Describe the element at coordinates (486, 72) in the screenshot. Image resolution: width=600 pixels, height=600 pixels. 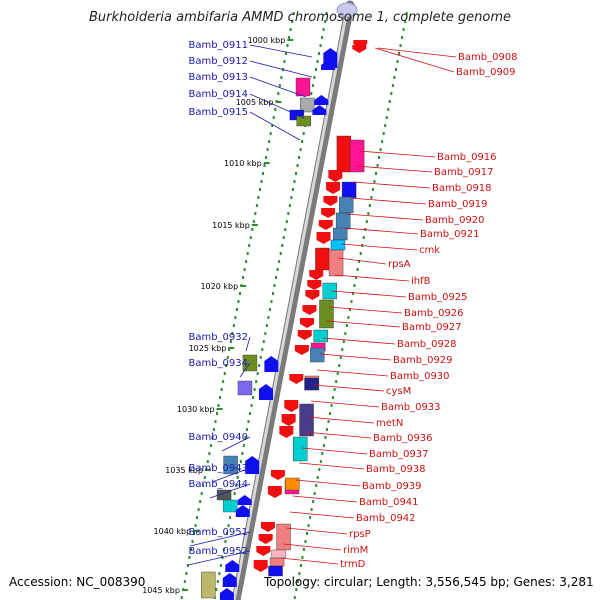
I see `right-gene-label: Bamb_0909` at that location.